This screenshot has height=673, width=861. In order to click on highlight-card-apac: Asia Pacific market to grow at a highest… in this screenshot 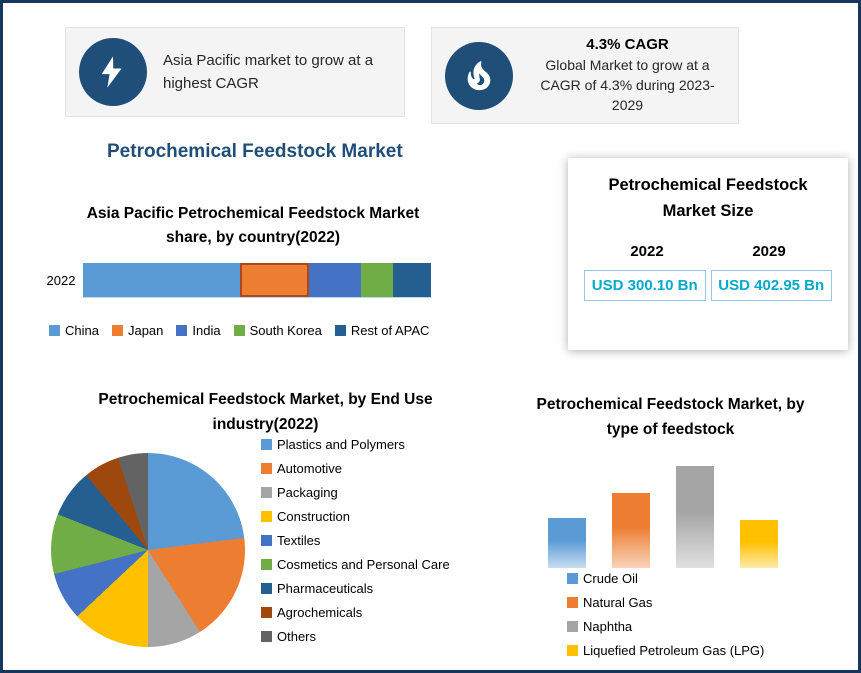, I will do `click(235, 72)`.